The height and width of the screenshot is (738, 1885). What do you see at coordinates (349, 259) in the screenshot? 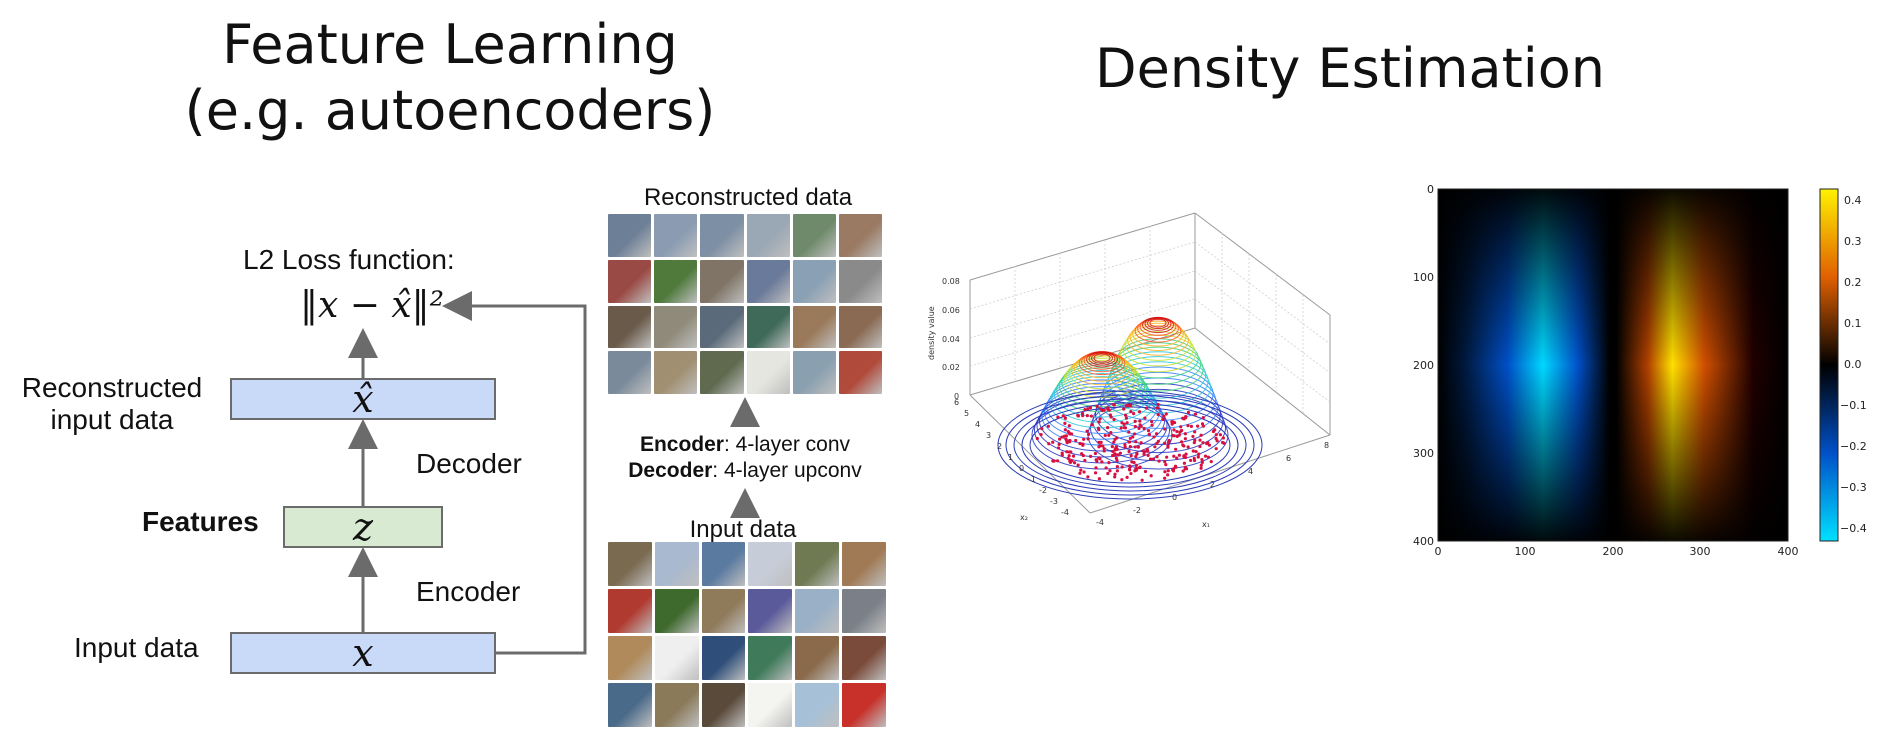
I see `loss-function-title: L2 Loss function:` at bounding box center [349, 259].